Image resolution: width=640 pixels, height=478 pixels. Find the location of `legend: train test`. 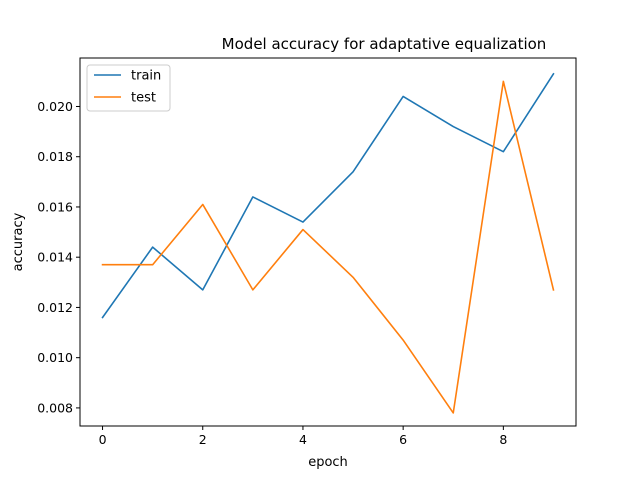

legend: train test is located at coordinates (128, 88).